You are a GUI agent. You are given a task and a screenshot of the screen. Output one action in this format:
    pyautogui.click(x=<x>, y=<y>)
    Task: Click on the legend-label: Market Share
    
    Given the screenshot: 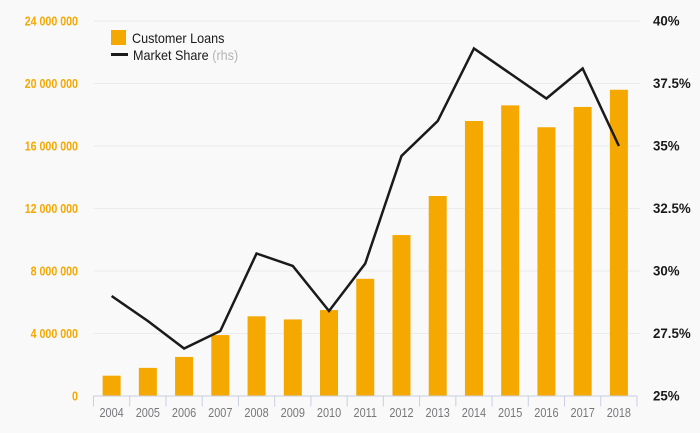 What is the action you would take?
    pyautogui.click(x=171, y=54)
    